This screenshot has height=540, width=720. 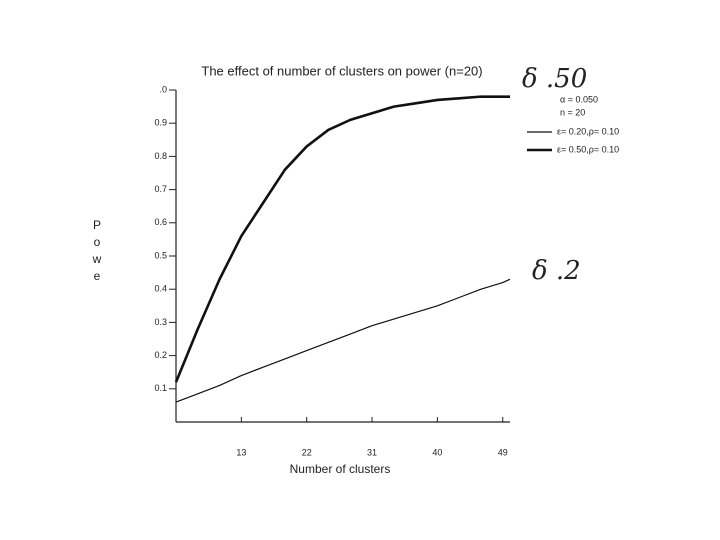 I want to click on y-tick-label: 0.2, so click(x=160, y=355).